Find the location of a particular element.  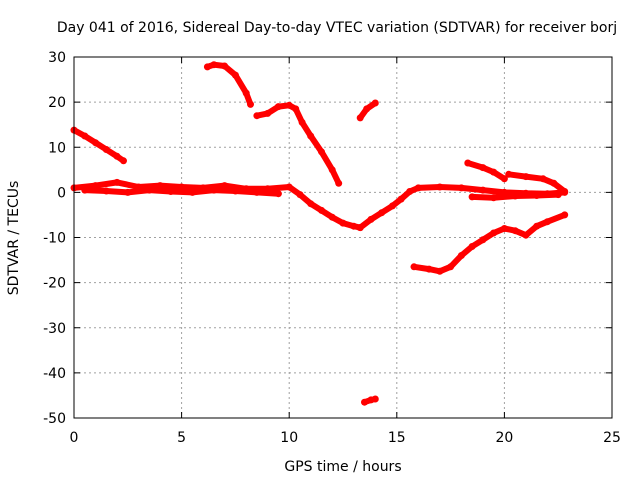

y-axis-label: SDTVAR / TECUs is located at coordinates (14, 238).